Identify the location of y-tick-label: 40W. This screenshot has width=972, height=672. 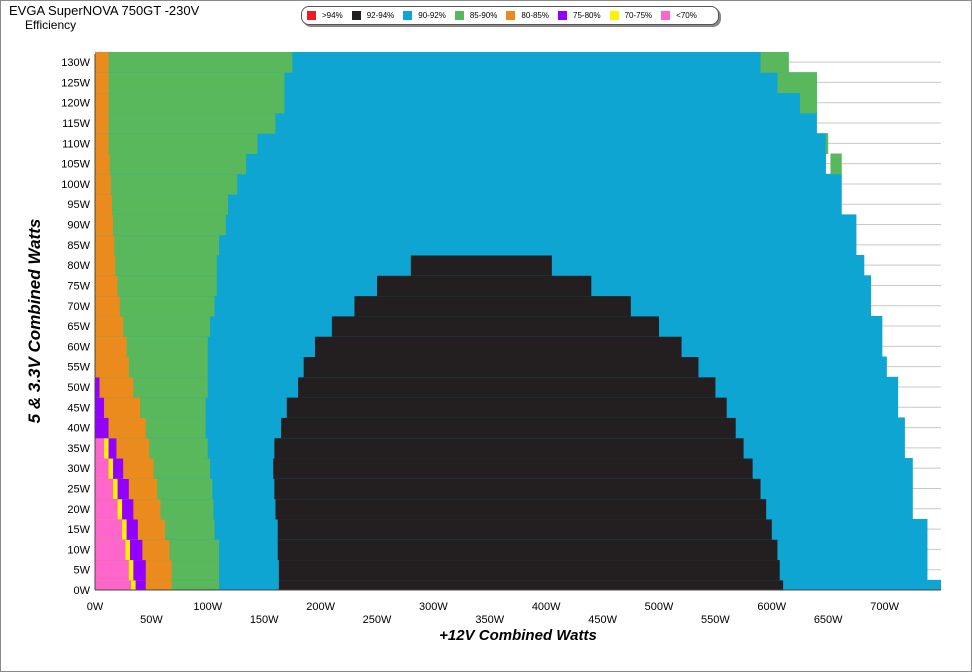
(78, 429).